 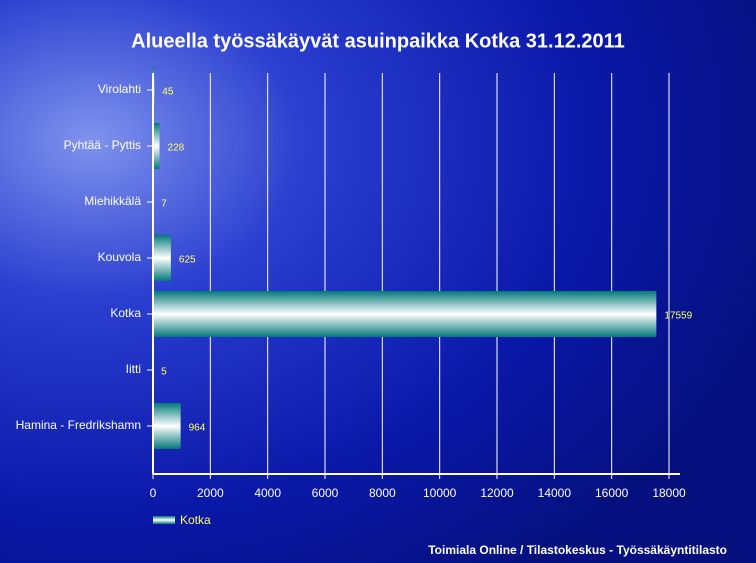 What do you see at coordinates (555, 493) in the screenshot?
I see `x-tick-label: 14000` at bounding box center [555, 493].